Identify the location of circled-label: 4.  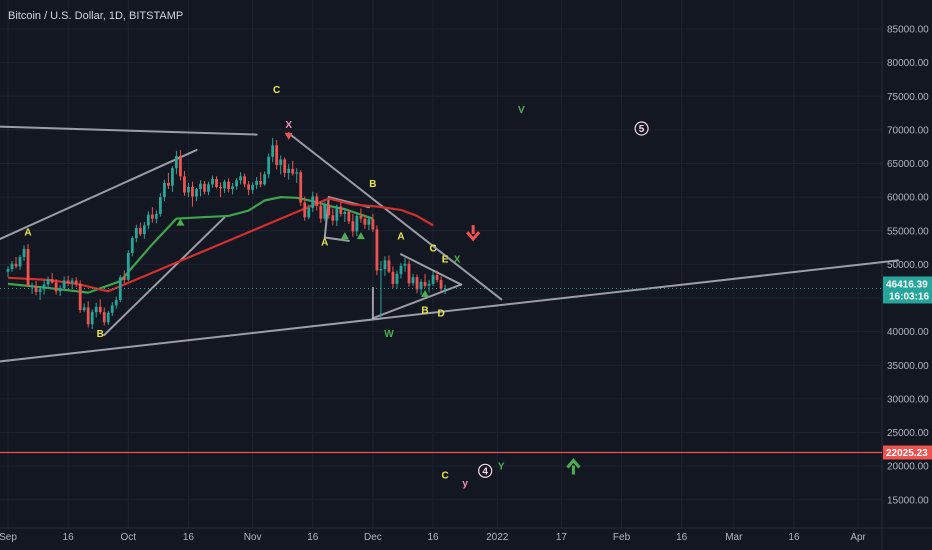
(485, 471).